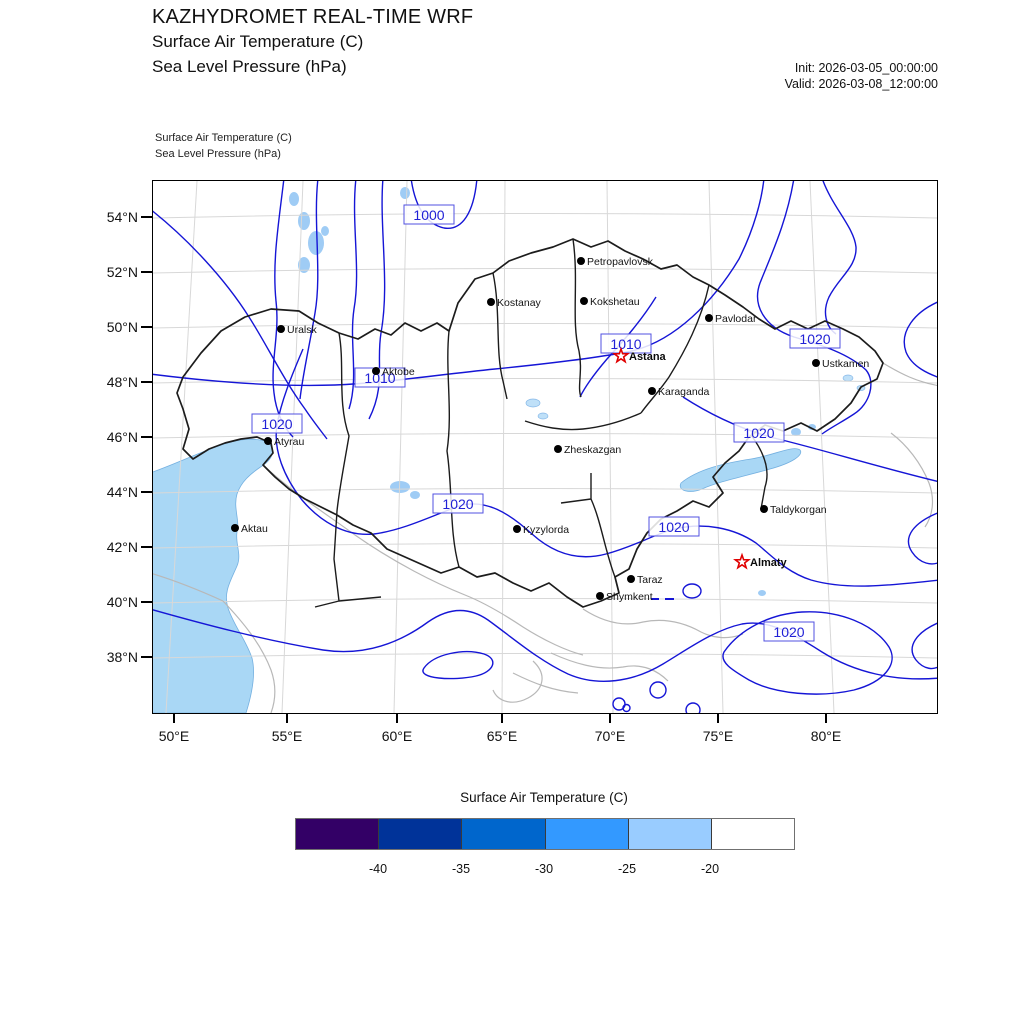  Describe the element at coordinates (615, 302) in the screenshot. I see `svg-text: Kokshetau` at that location.